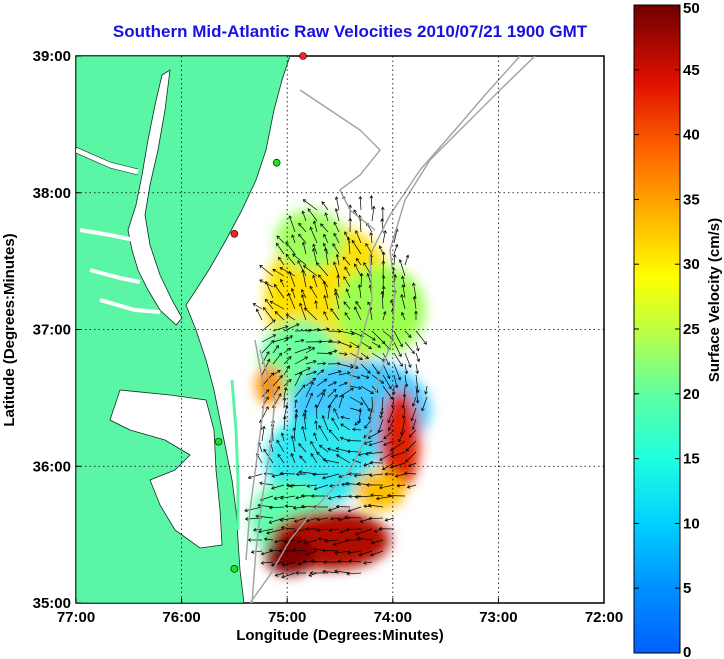  I want to click on colorbar-tick-label: 30, so click(691, 264).